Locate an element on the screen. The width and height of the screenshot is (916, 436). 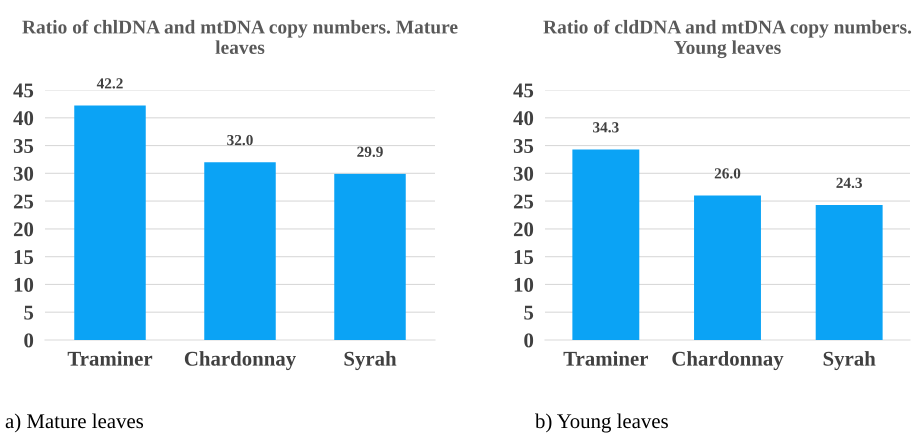
text: b) Young leaves is located at coordinates (601, 423).